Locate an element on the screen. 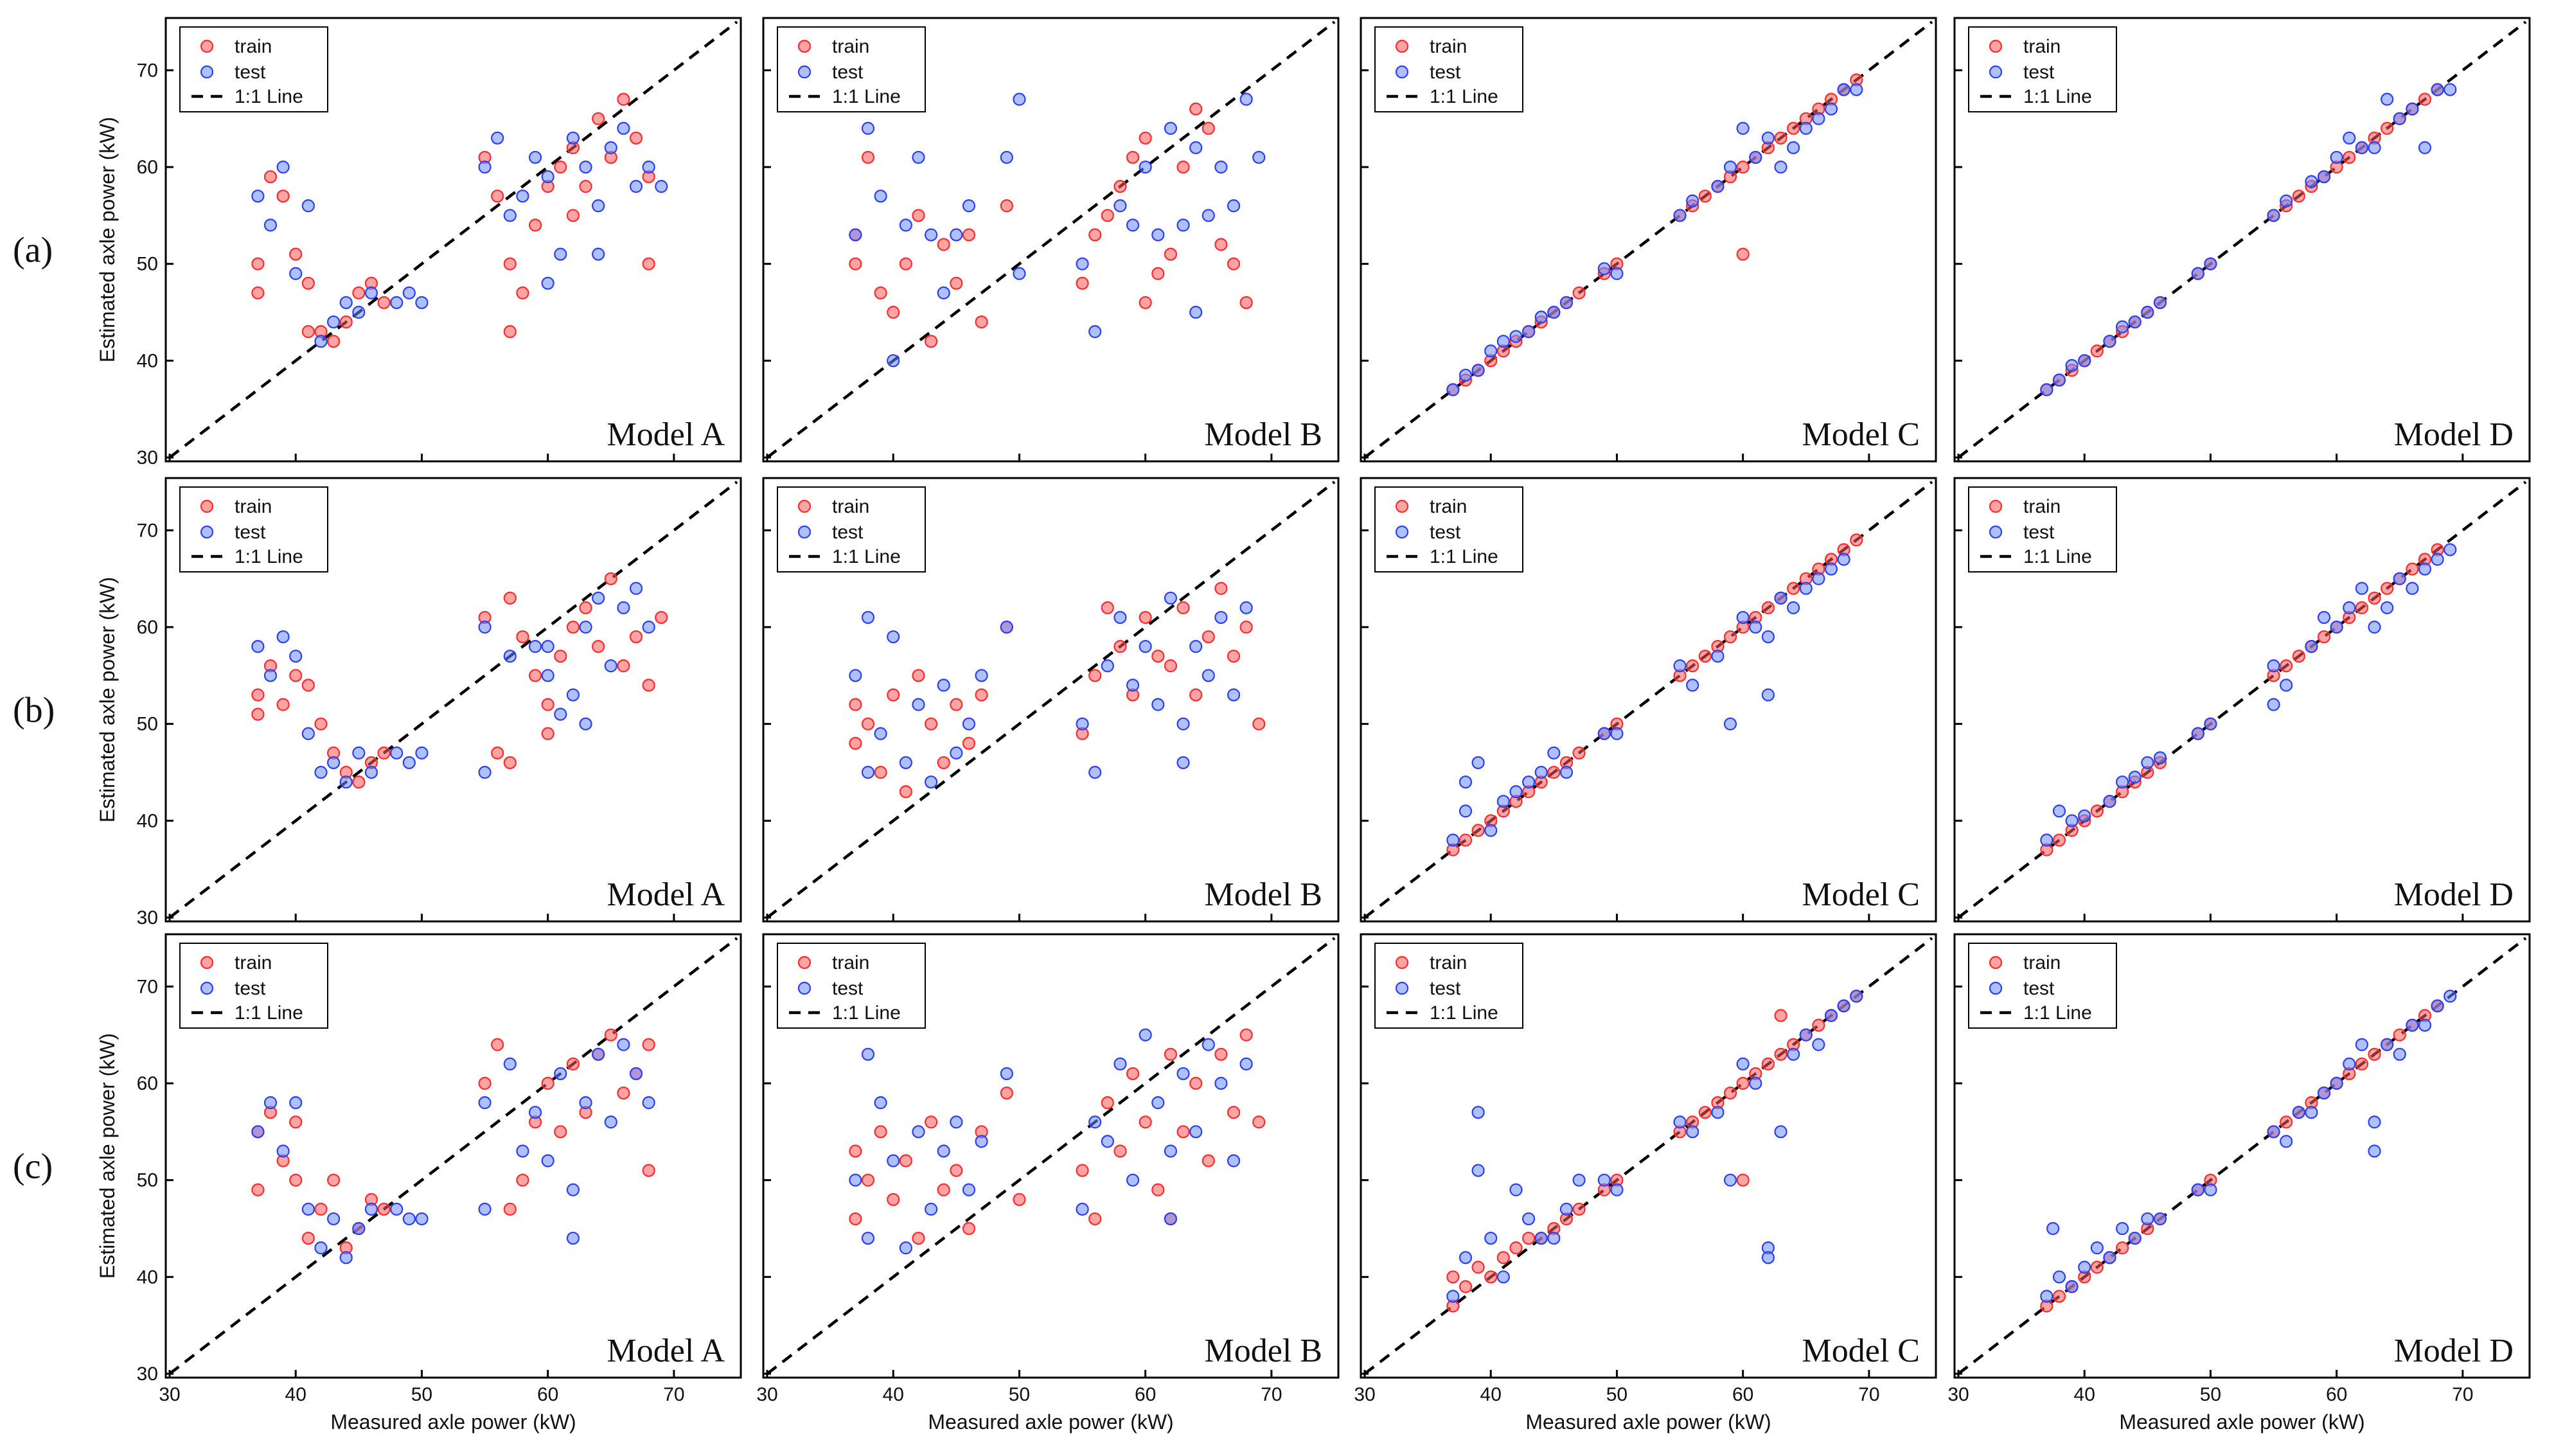 The width and height of the screenshot is (2554, 1456). y-tick-label: 70 is located at coordinates (147, 530).